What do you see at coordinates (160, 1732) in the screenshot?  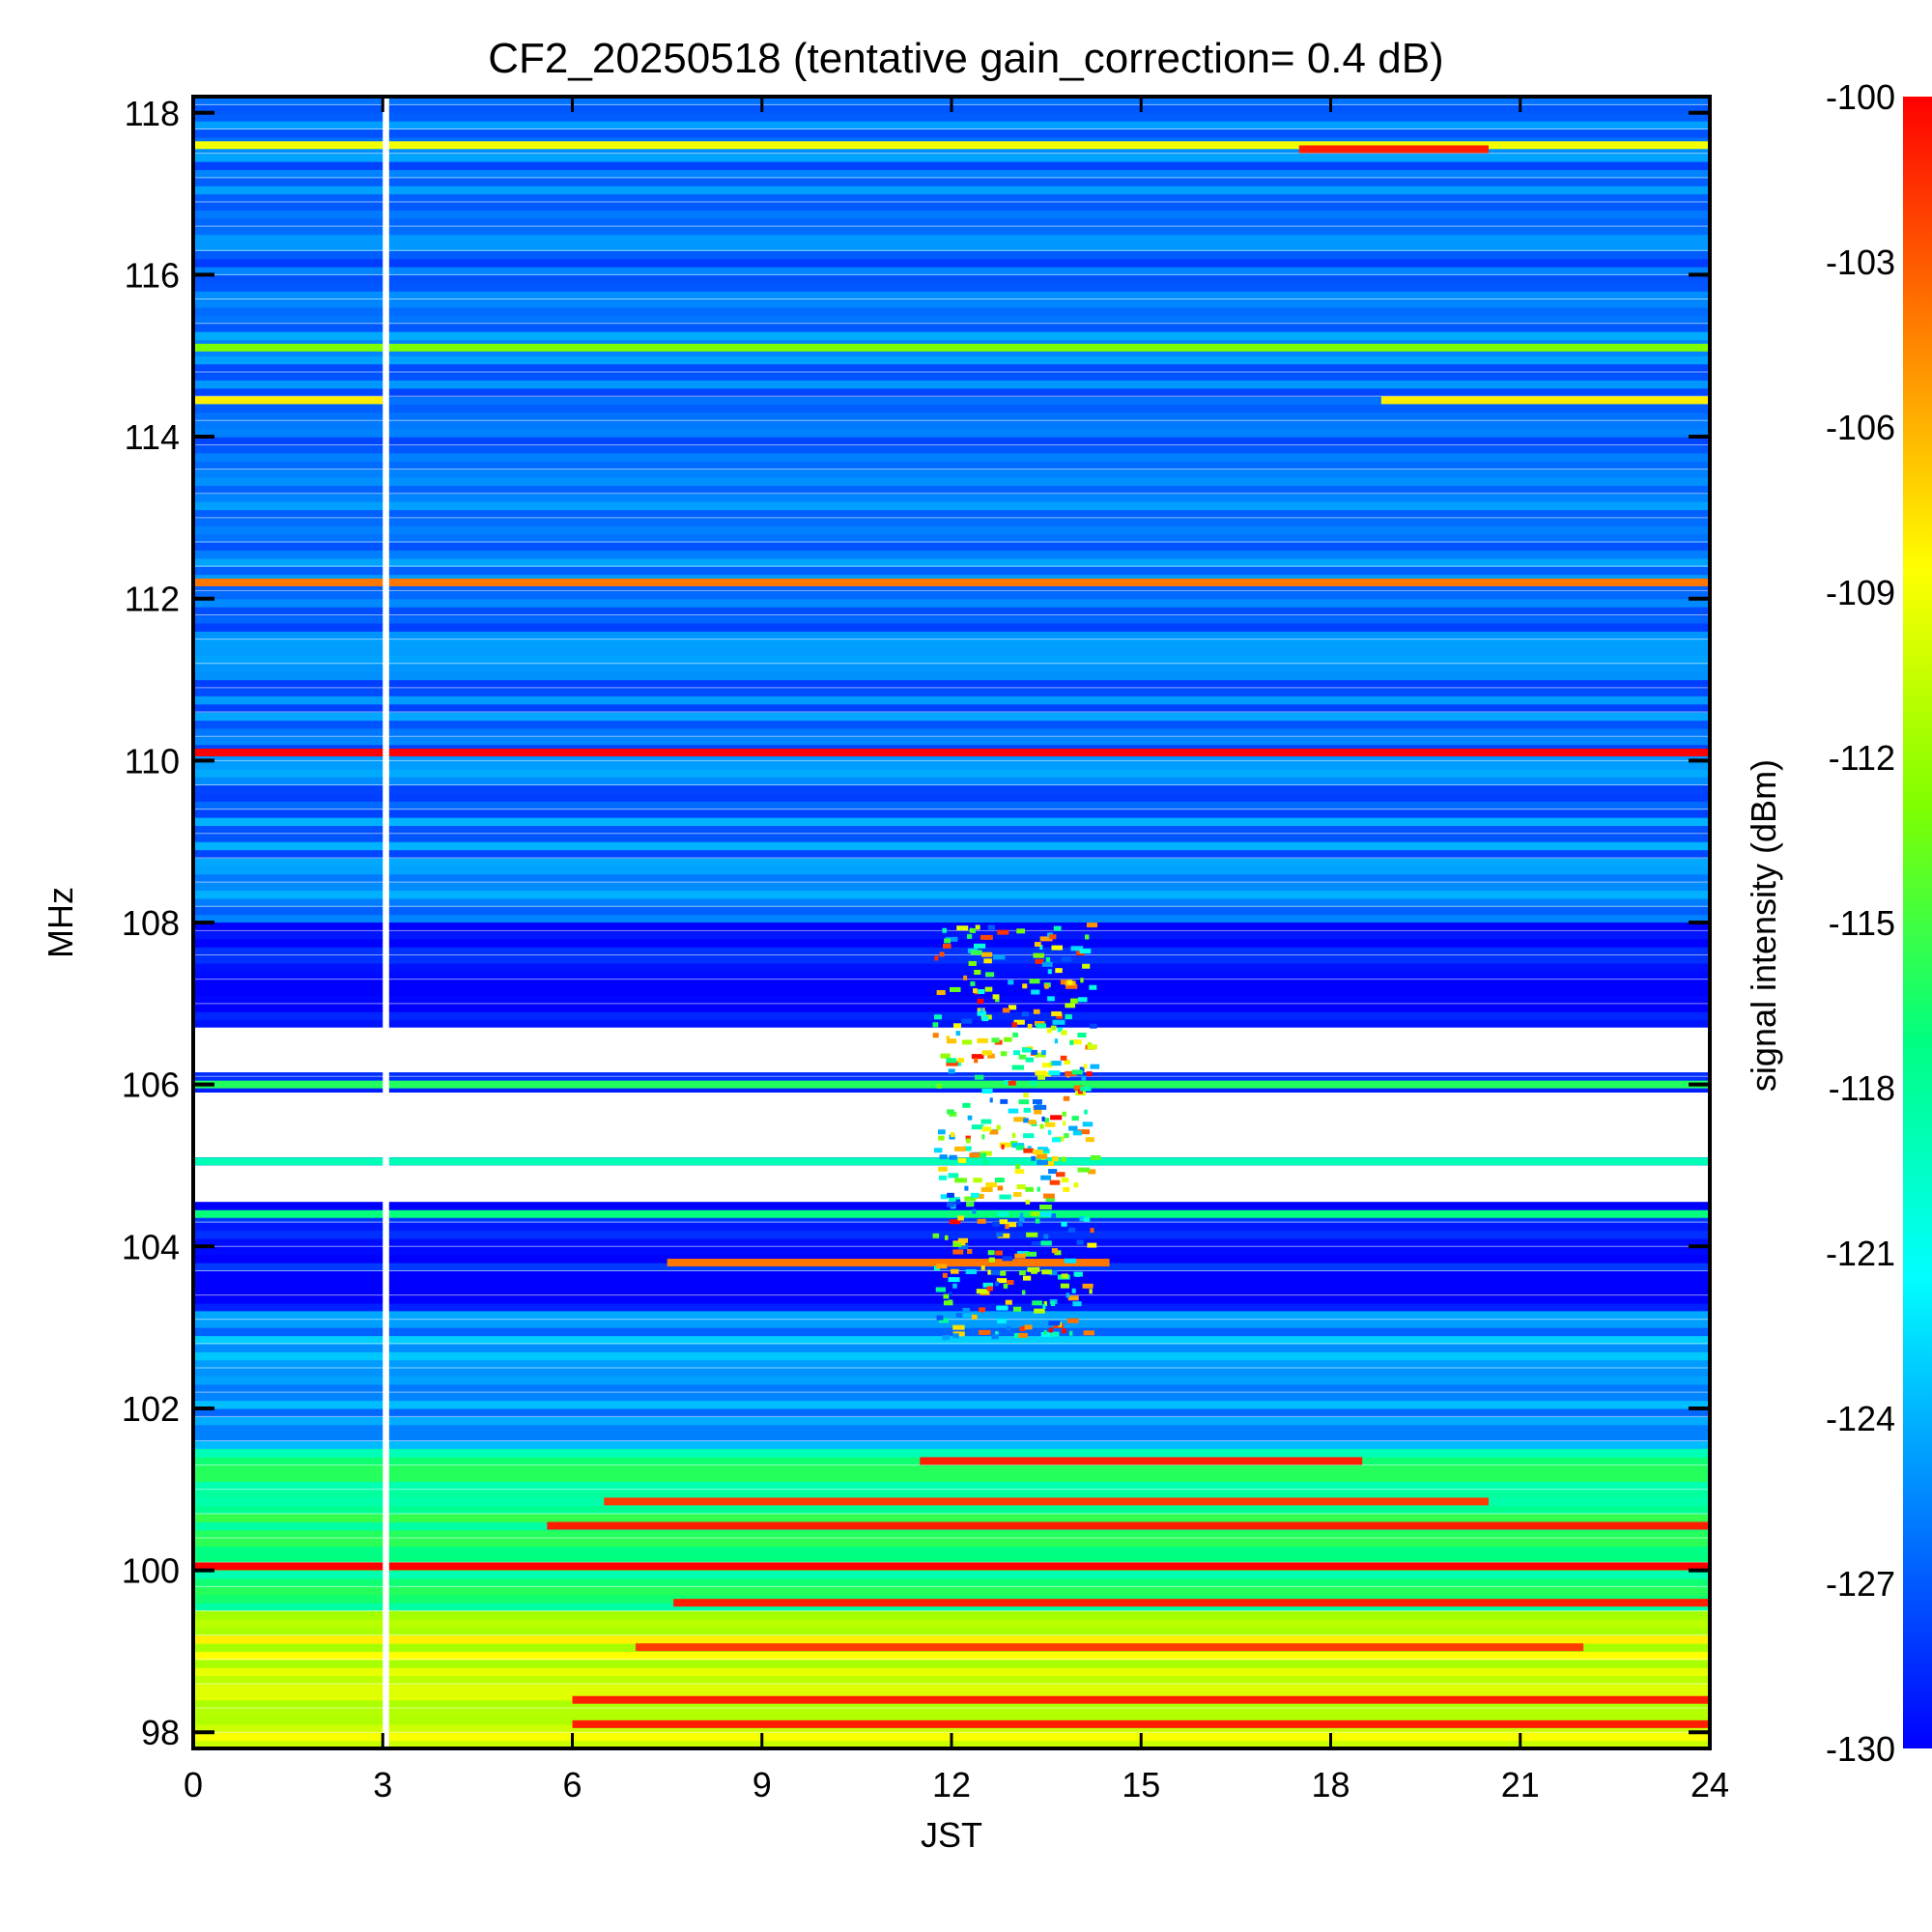 I see `y-tick-label: 98` at bounding box center [160, 1732].